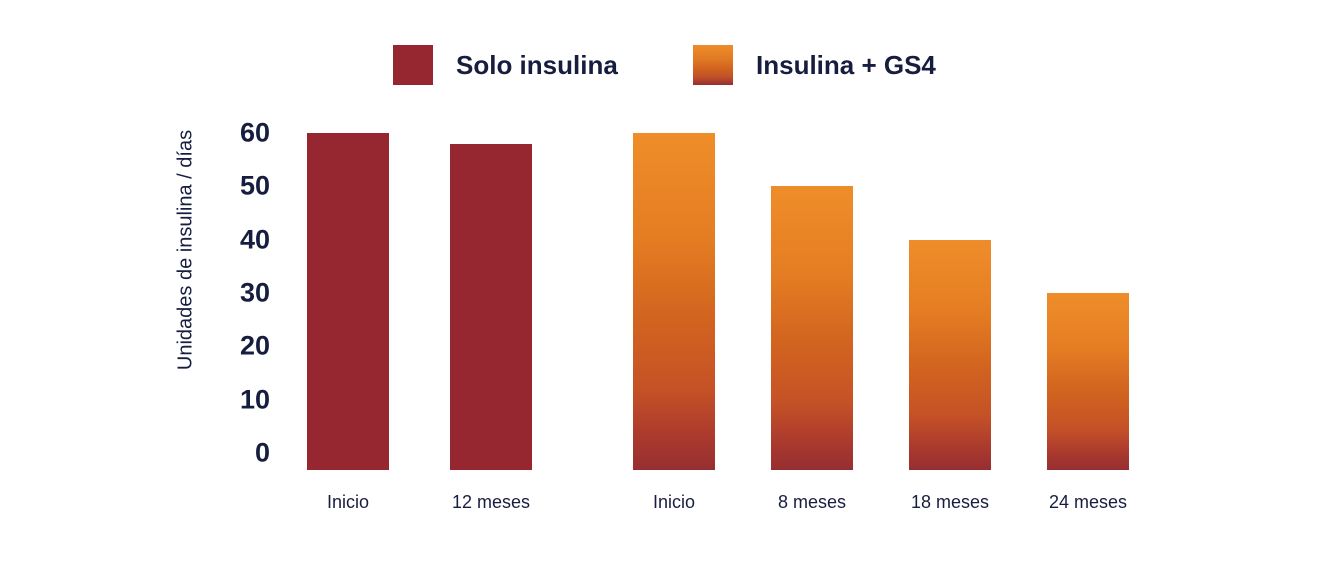 This screenshot has width=1320, height=578. What do you see at coordinates (254, 185) in the screenshot?
I see `y-axis-tick: 50` at bounding box center [254, 185].